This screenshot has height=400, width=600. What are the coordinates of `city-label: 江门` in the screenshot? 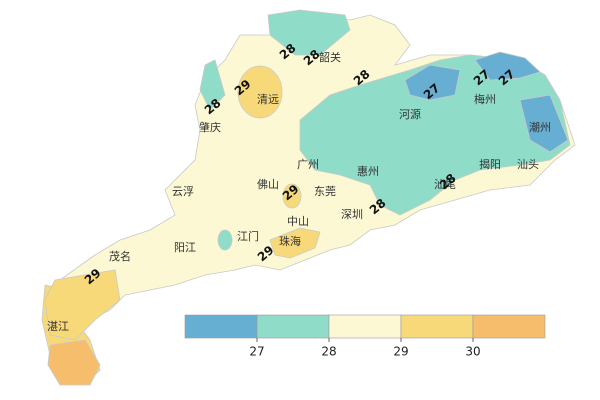 It's located at (248, 236).